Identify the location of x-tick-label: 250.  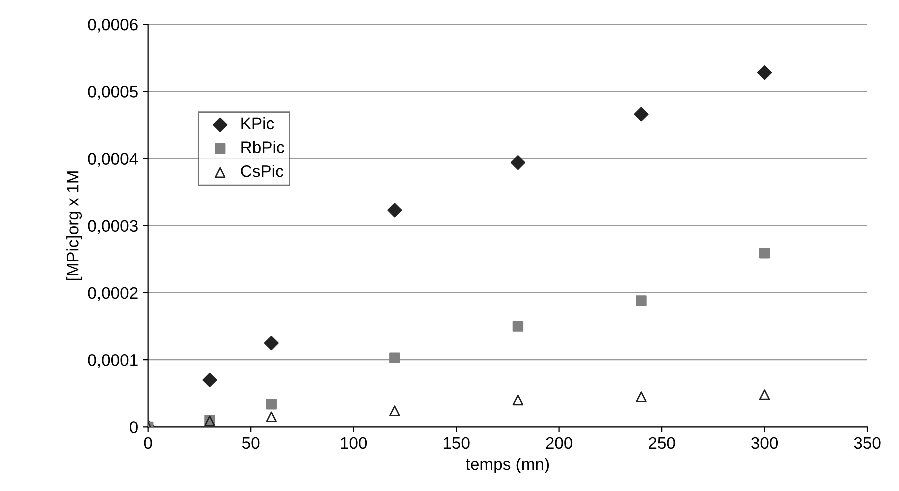
(662, 443).